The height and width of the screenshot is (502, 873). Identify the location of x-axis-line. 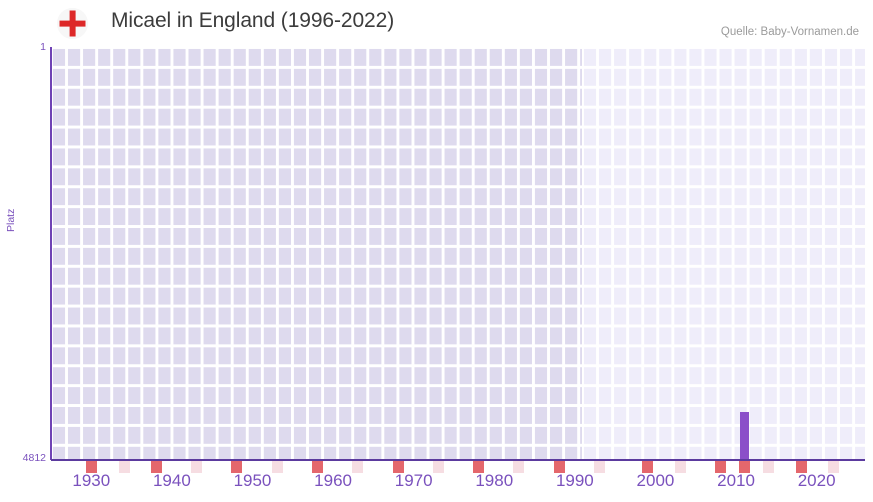
(458, 460).